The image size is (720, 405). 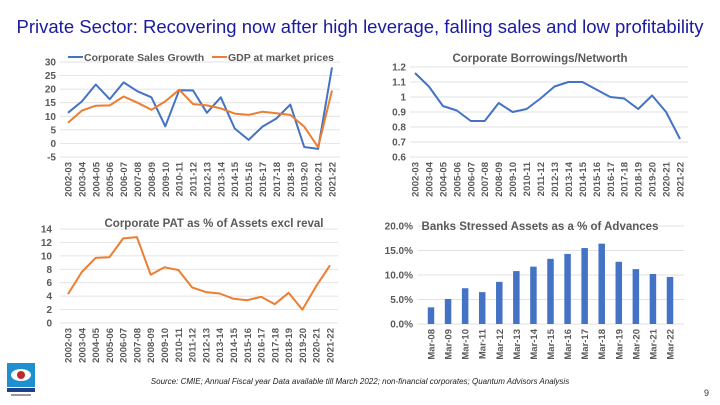 I want to click on y-tick-label: 30, so click(x=51, y=63).